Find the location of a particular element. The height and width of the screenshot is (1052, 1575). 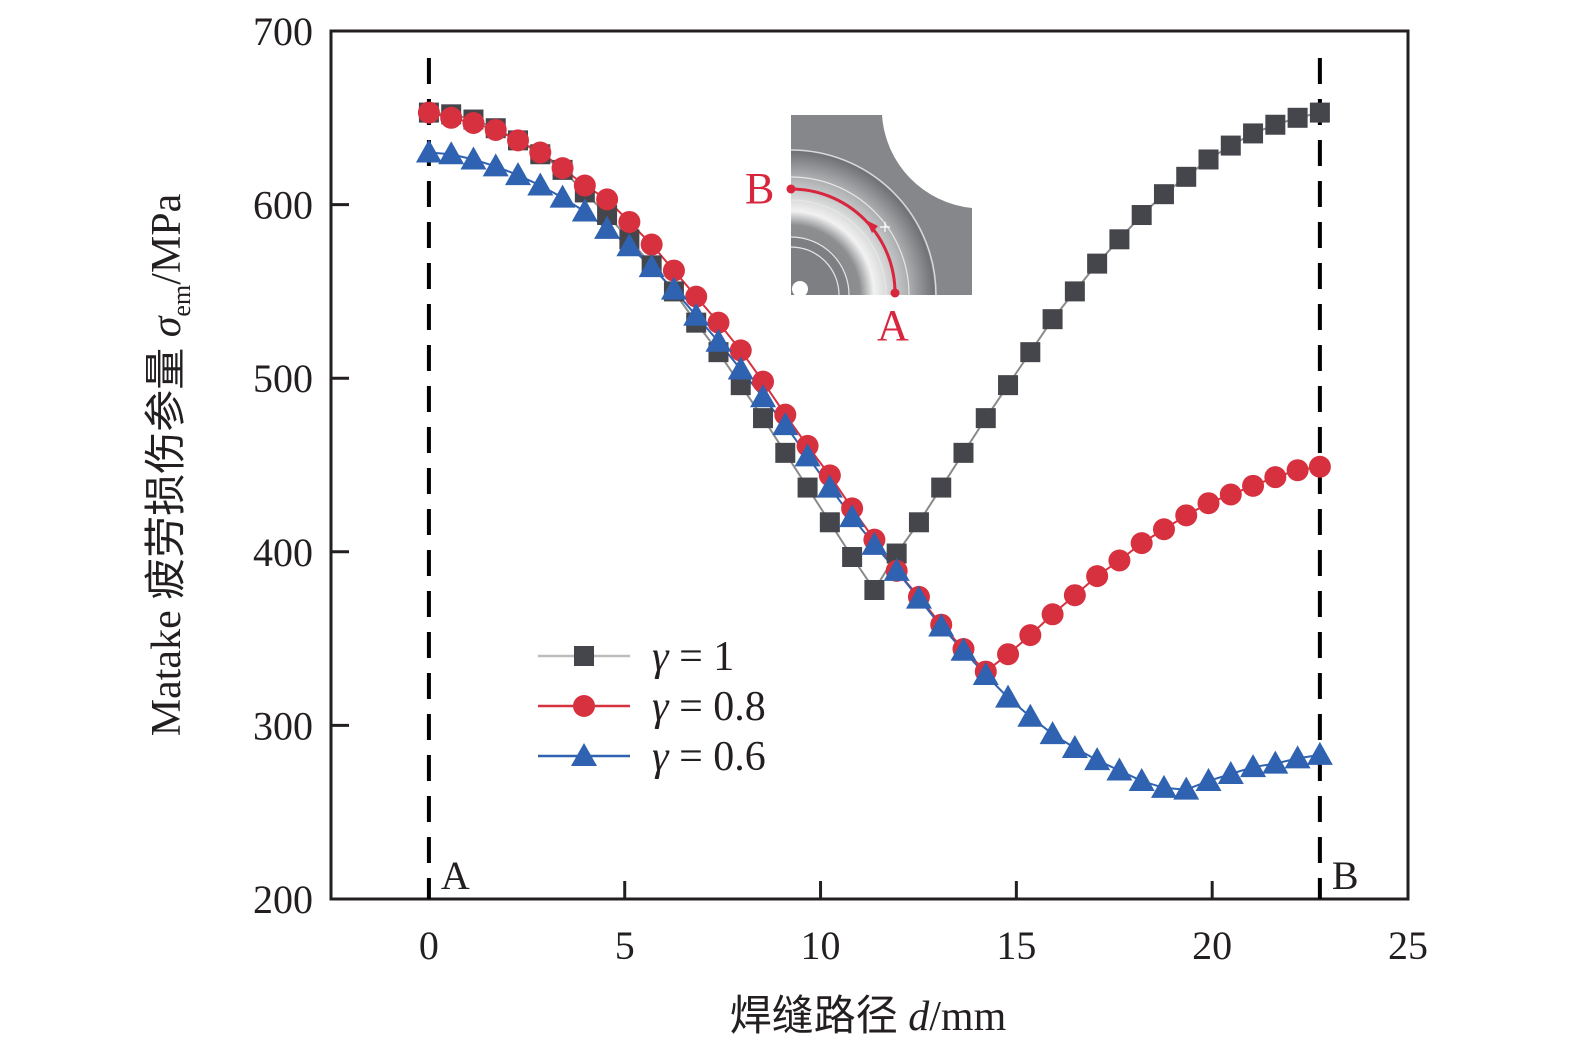

legend-label: γ = 0.8 is located at coordinates (709, 707).